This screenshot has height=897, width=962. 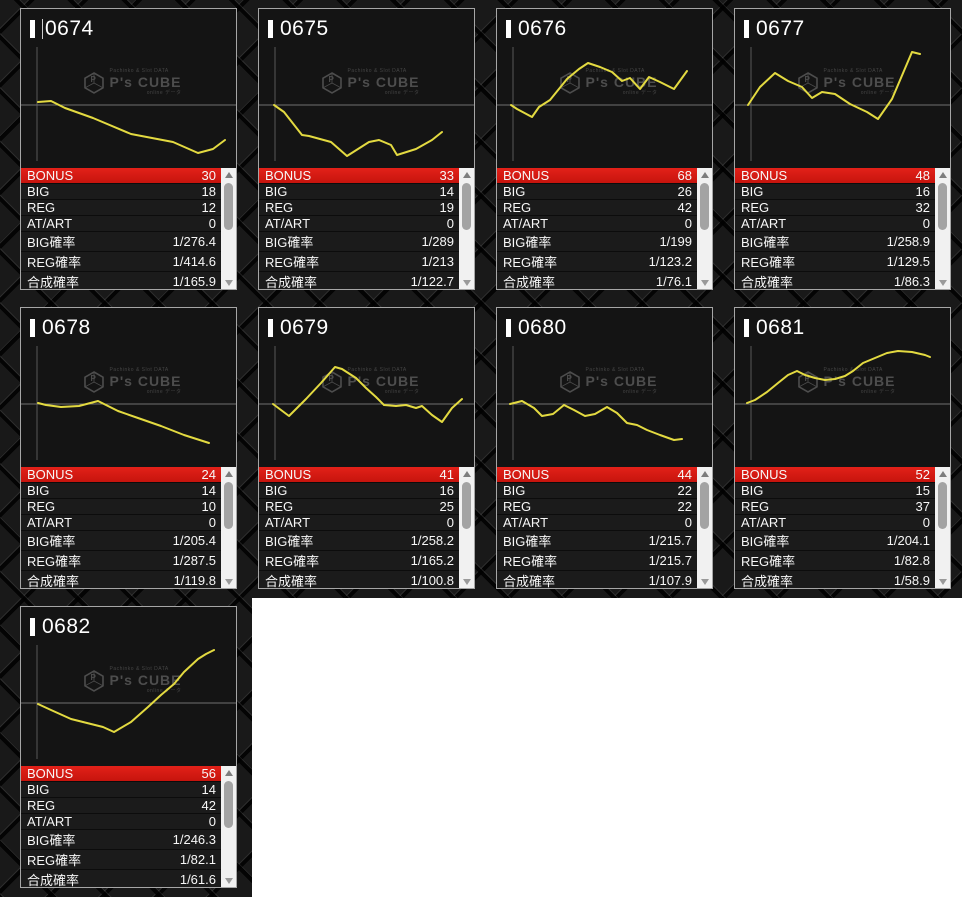 I want to click on reg-value: 42, so click(x=684, y=207).